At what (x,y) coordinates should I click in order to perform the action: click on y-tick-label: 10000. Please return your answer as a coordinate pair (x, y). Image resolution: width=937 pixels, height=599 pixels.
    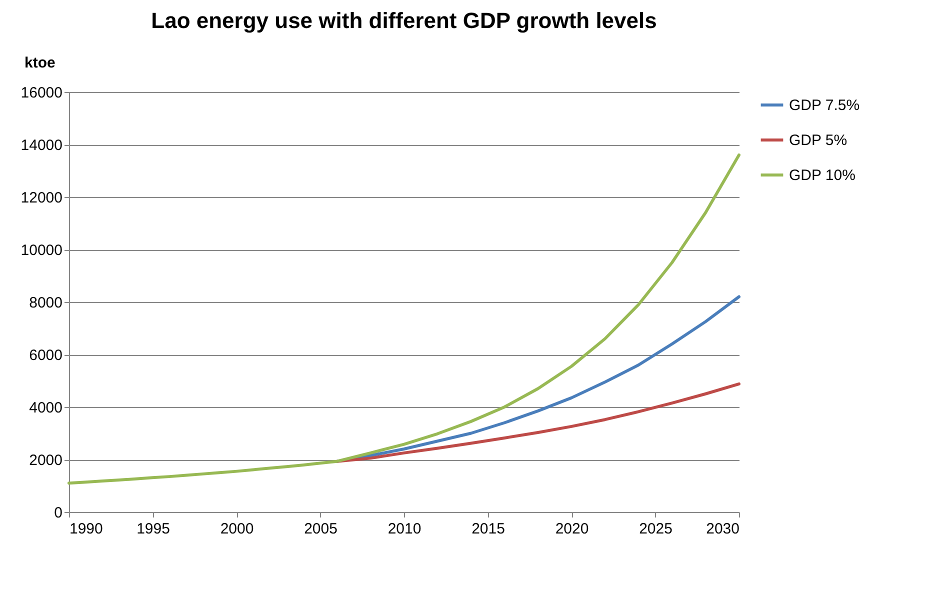
    Looking at the image, I should click on (41, 250).